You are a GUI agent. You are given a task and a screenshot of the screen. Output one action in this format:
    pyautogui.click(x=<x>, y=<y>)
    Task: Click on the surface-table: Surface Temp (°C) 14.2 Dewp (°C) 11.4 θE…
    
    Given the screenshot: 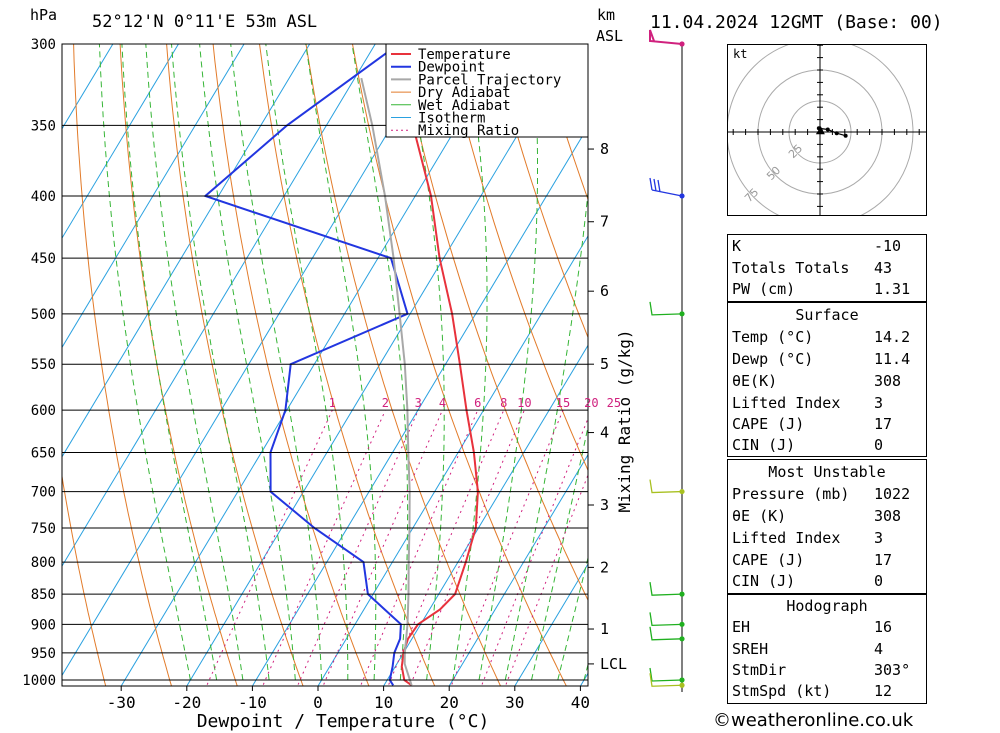 What is the action you would take?
    pyautogui.click(x=827, y=379)
    